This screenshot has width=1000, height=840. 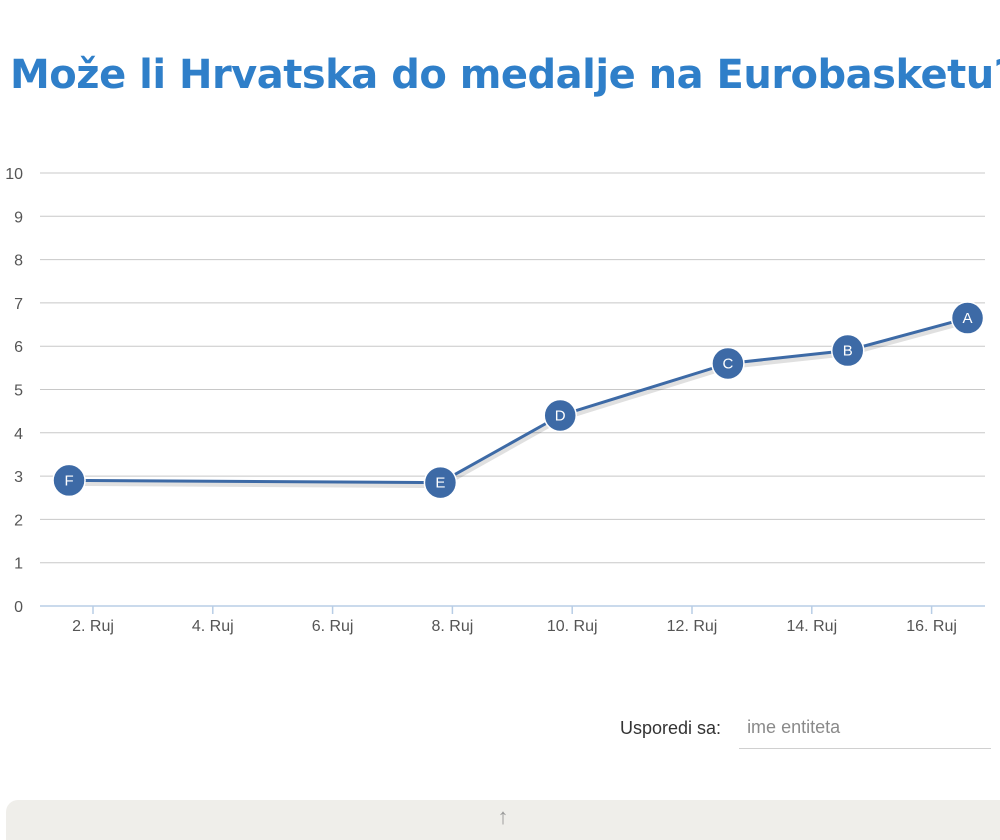 What do you see at coordinates (18, 261) in the screenshot?
I see `y-tick-label: 8` at bounding box center [18, 261].